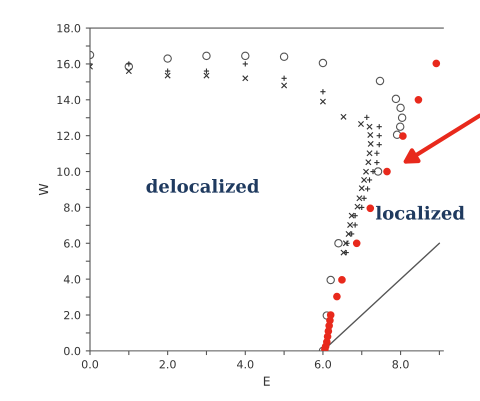 The height and width of the screenshot is (401, 480). Describe the element at coordinates (203, 185) in the screenshot. I see `annotation: delocalized` at that location.